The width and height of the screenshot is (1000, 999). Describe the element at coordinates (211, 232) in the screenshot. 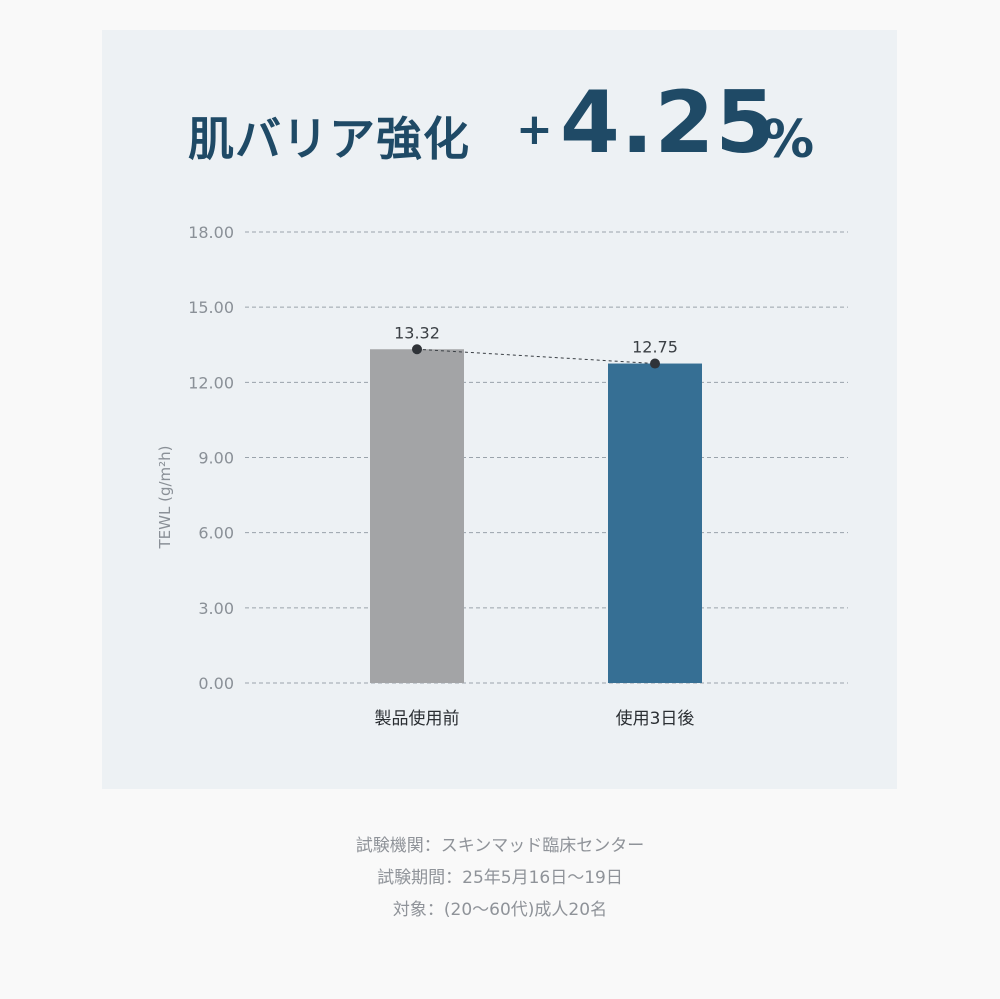

I see `y-tick-label: 18.00` at that location.